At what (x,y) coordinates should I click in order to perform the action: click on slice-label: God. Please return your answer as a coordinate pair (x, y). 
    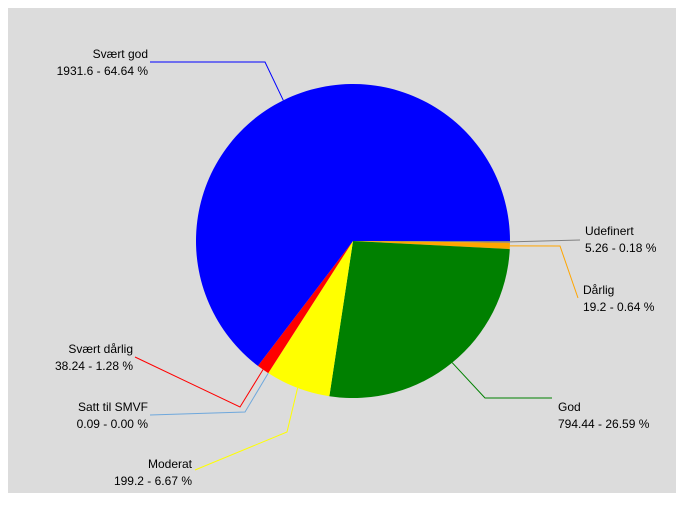
    Looking at the image, I should click on (569, 407).